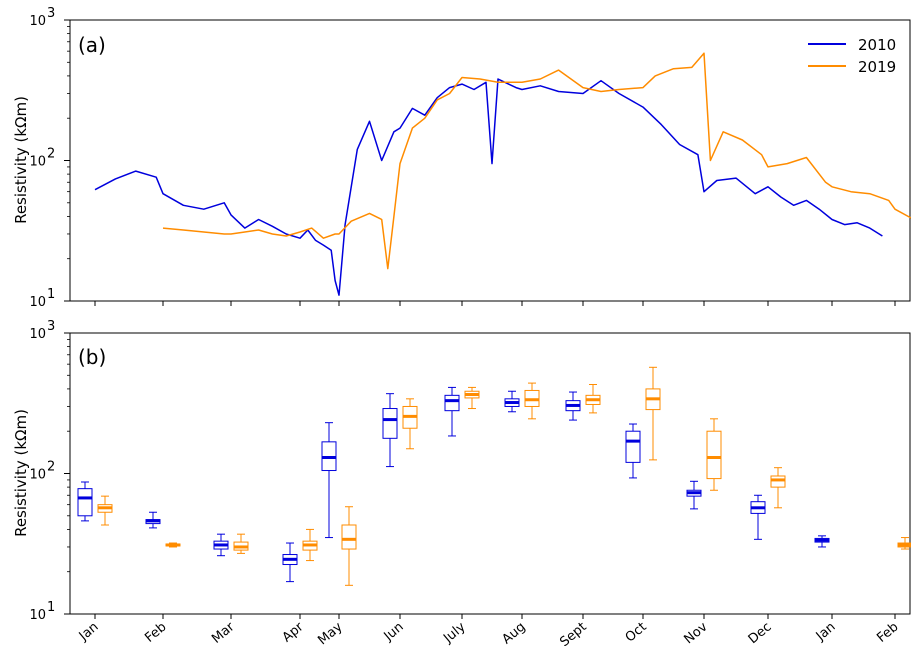  I want to click on x-tick-label: Mar, so click(223, 632).